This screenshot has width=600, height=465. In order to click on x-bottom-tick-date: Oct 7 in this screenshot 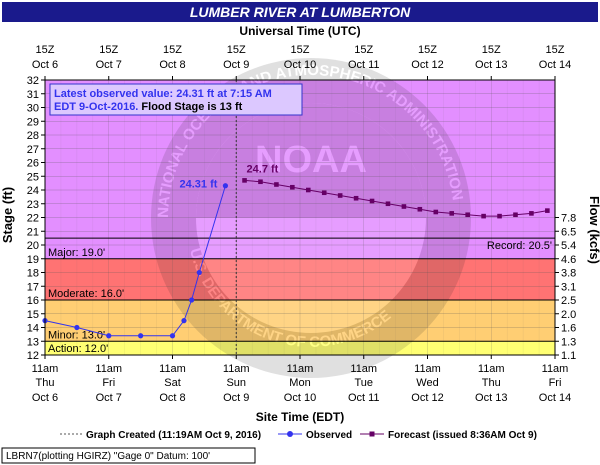, I will do `click(109, 398)`.